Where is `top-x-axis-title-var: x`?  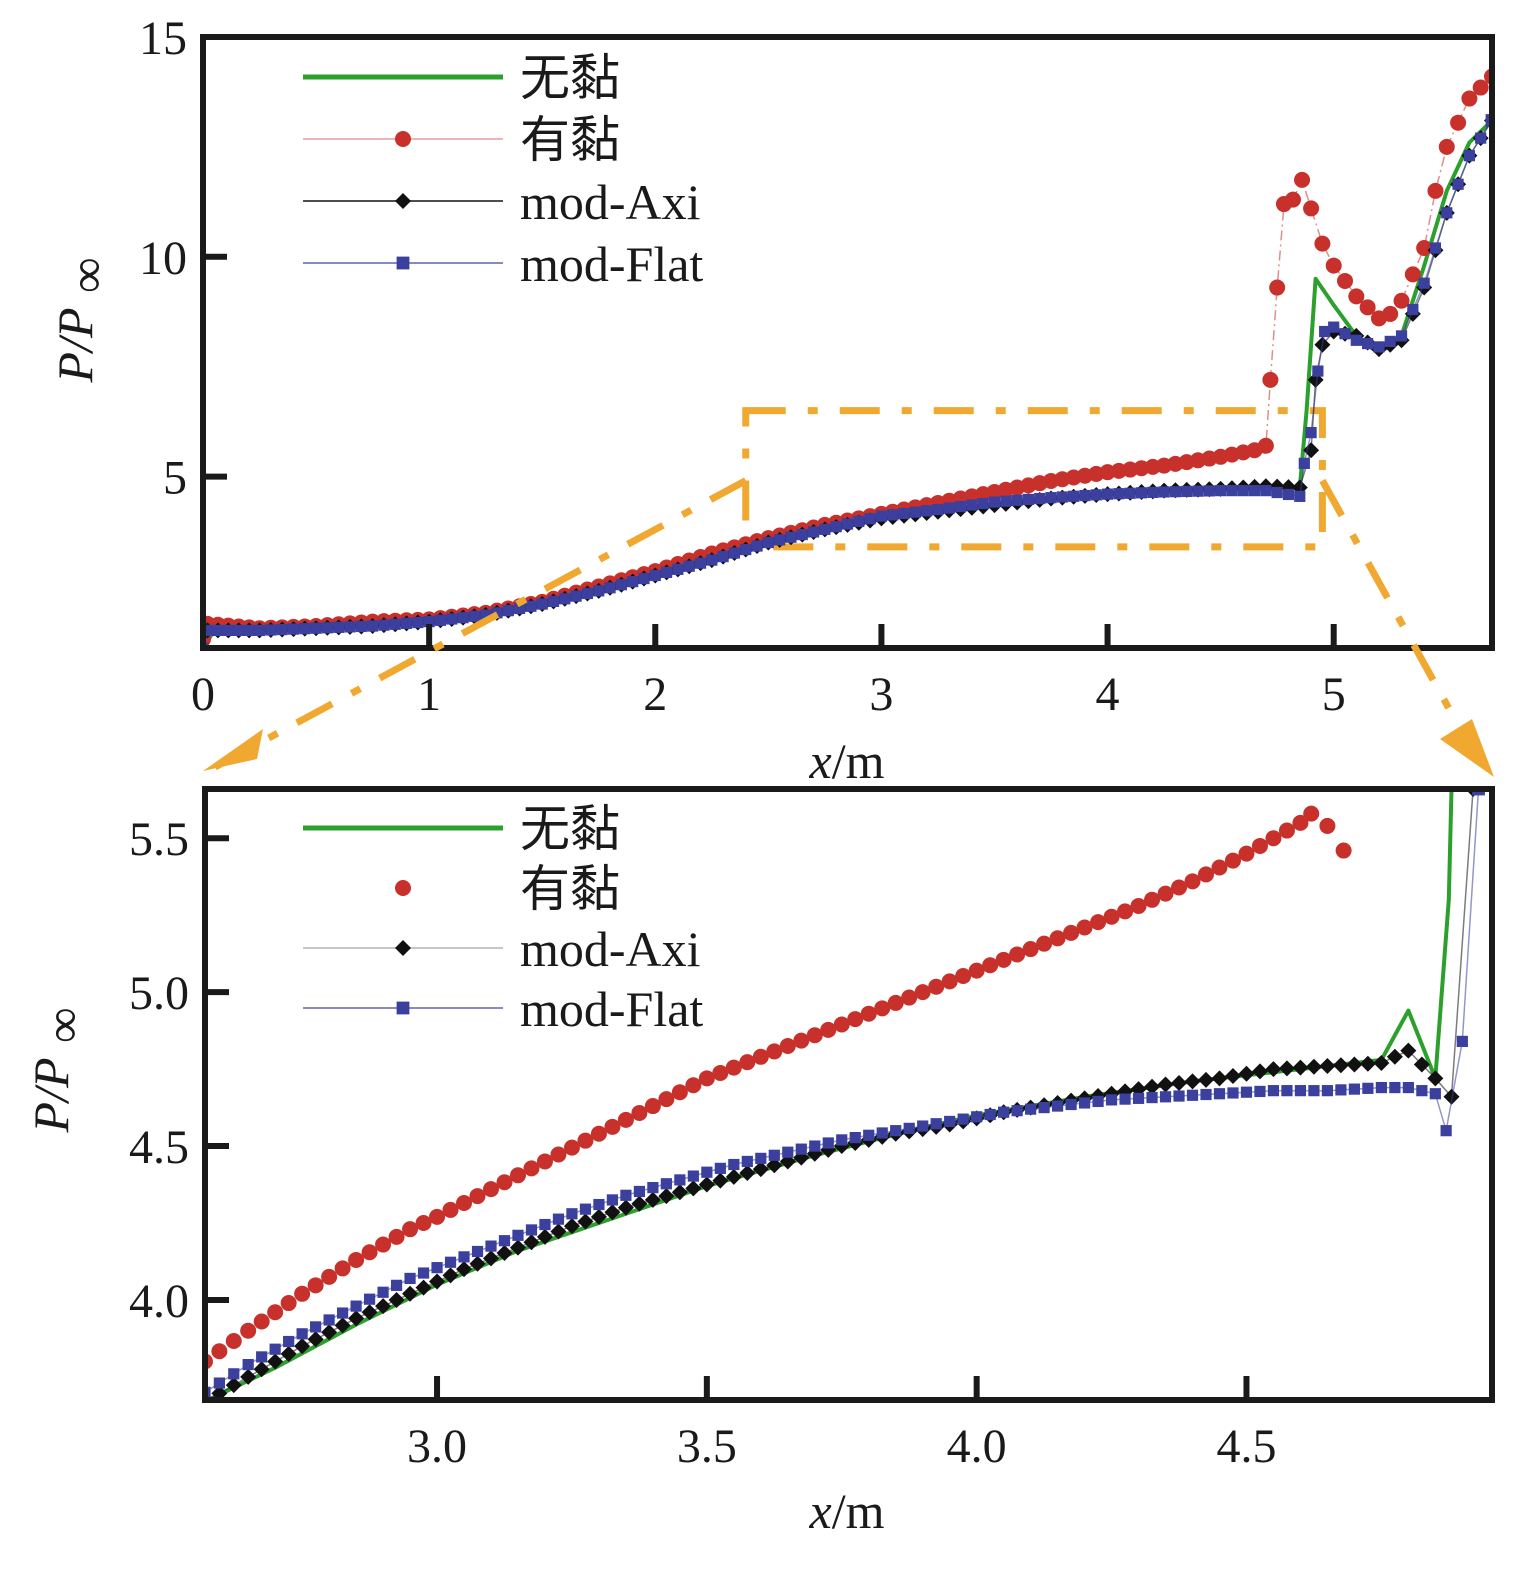 top-x-axis-title-var: x is located at coordinates (820, 761).